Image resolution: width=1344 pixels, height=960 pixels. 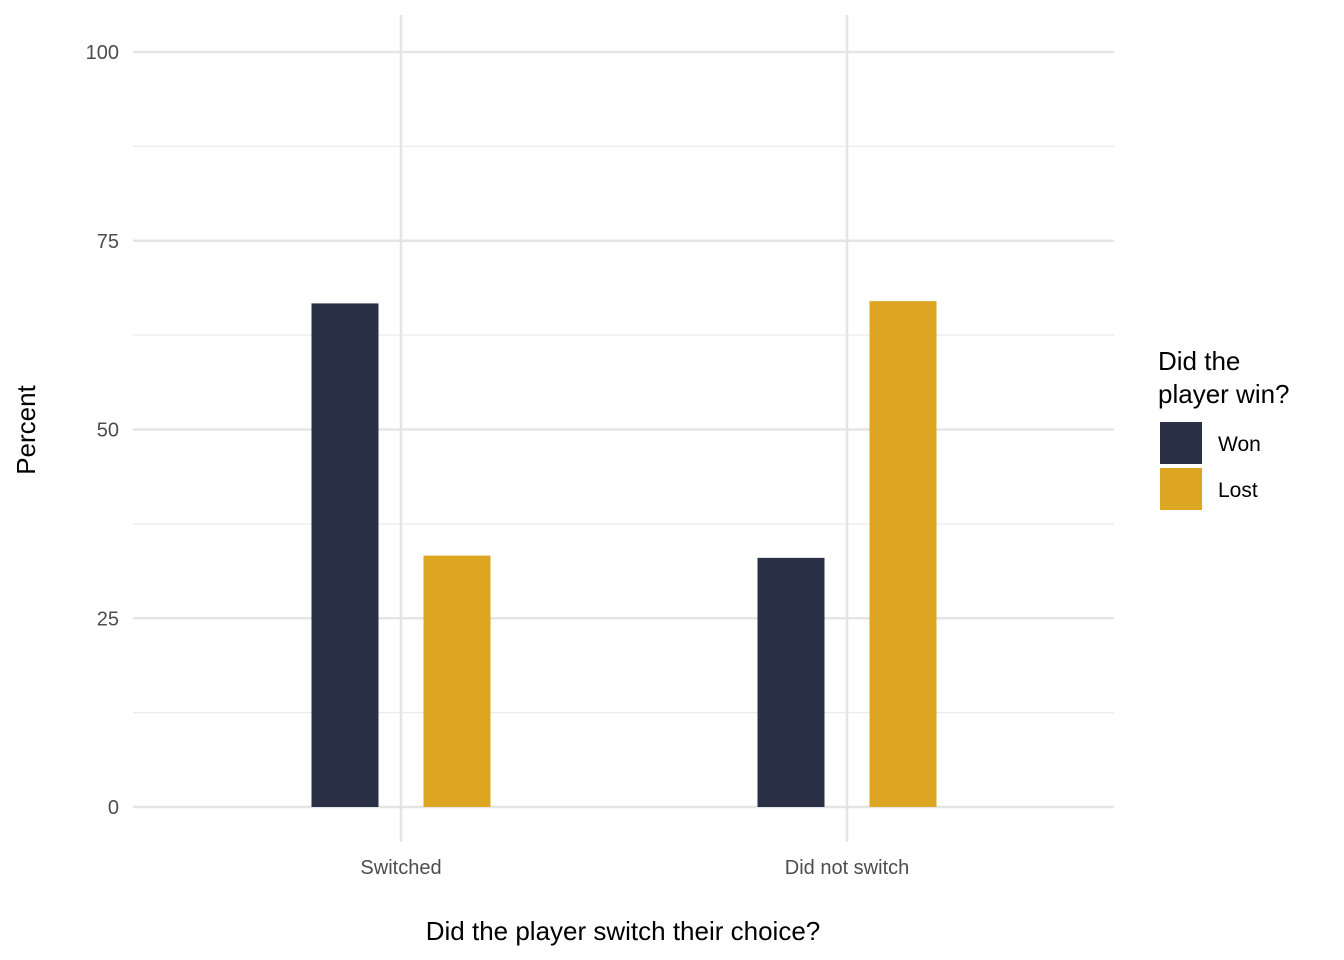 I want to click on y-tick-label: 75, so click(x=108, y=242).